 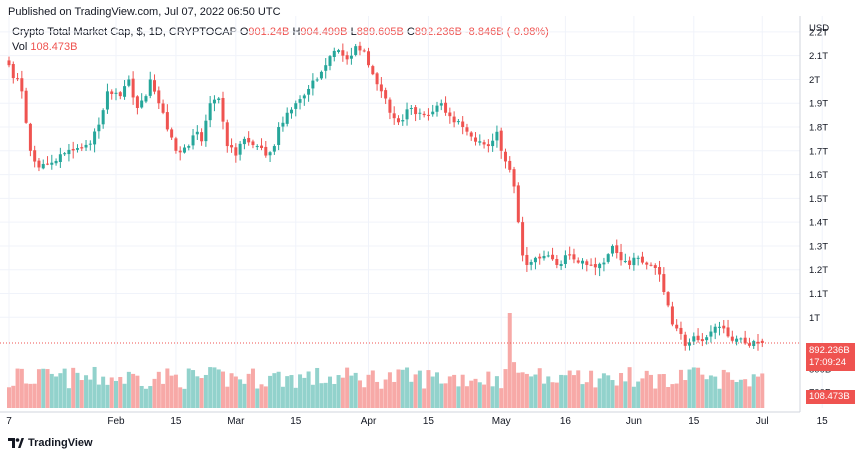 What do you see at coordinates (830, 397) in the screenshot?
I see `last-volume-tag: 108.473B` at bounding box center [830, 397].